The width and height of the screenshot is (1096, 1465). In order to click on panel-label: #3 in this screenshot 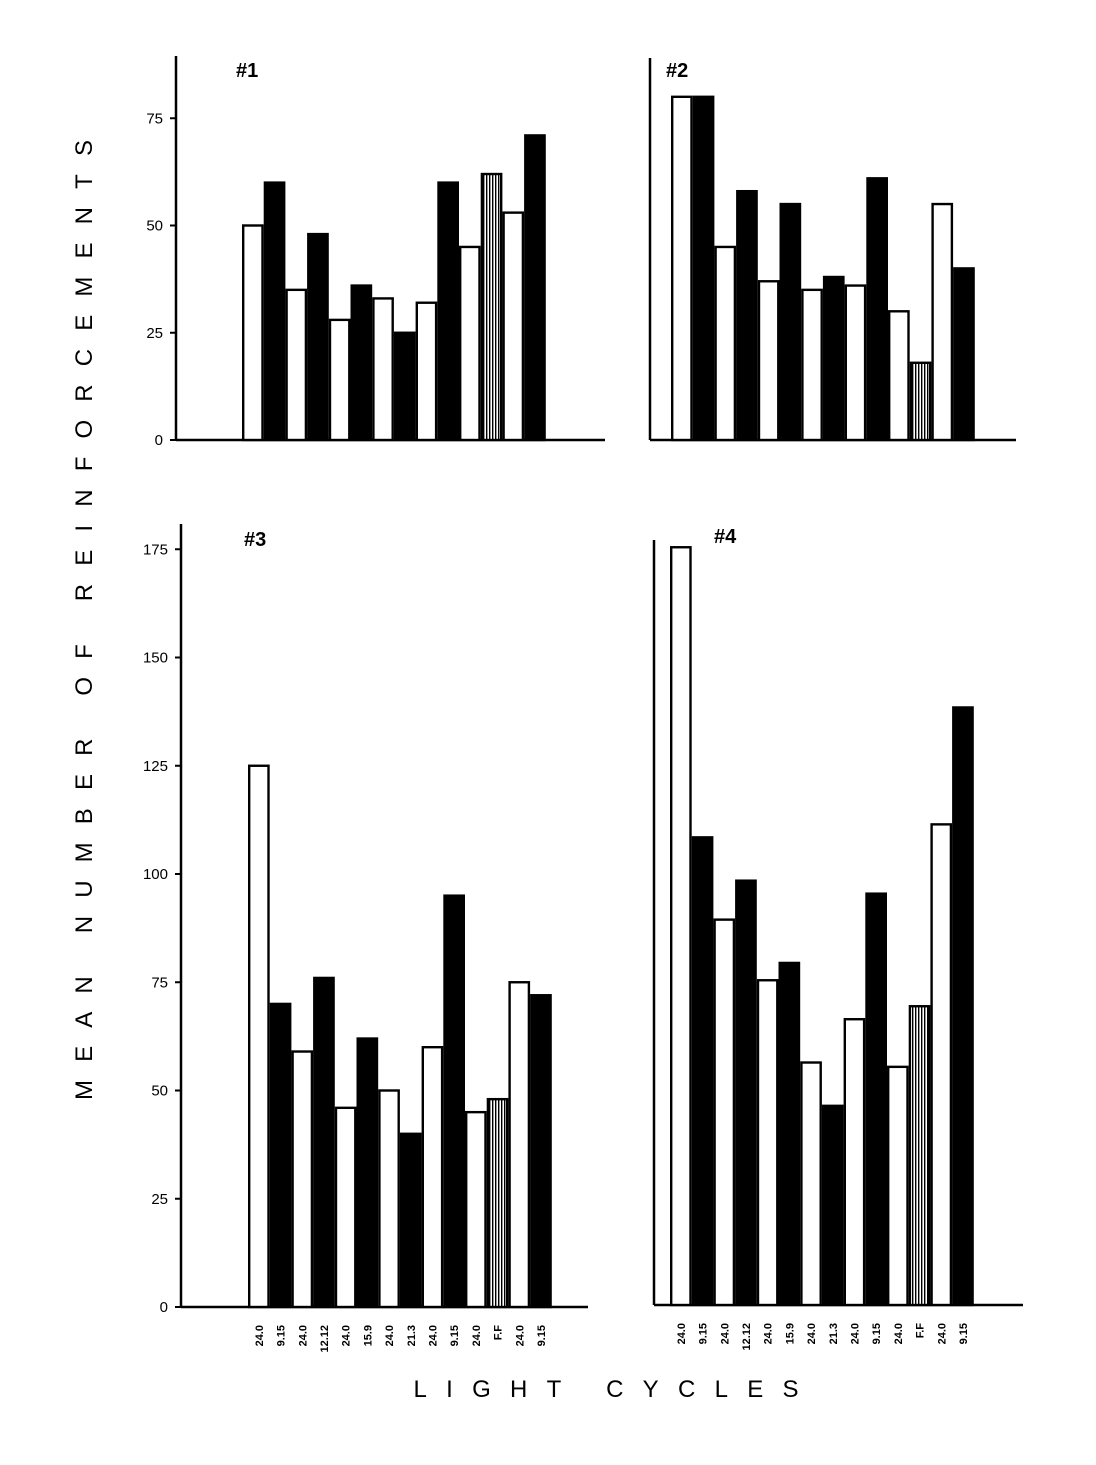, I will do `click(255, 540)`.